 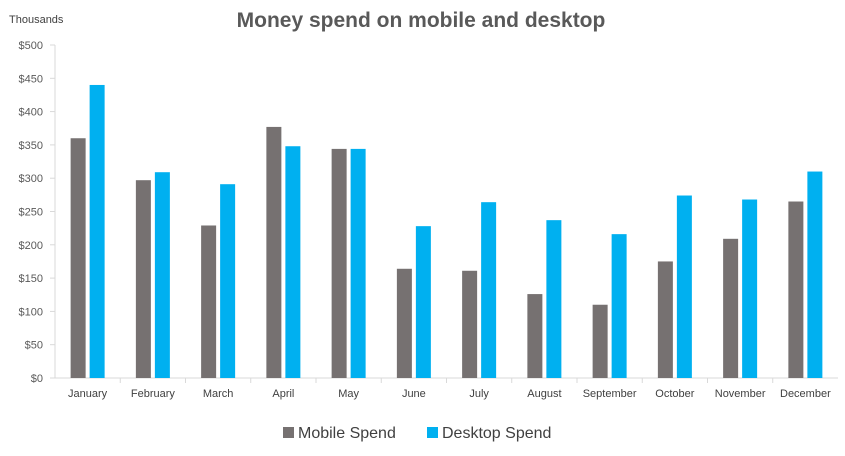 I want to click on y-tick-label: $300, so click(x=31, y=179).